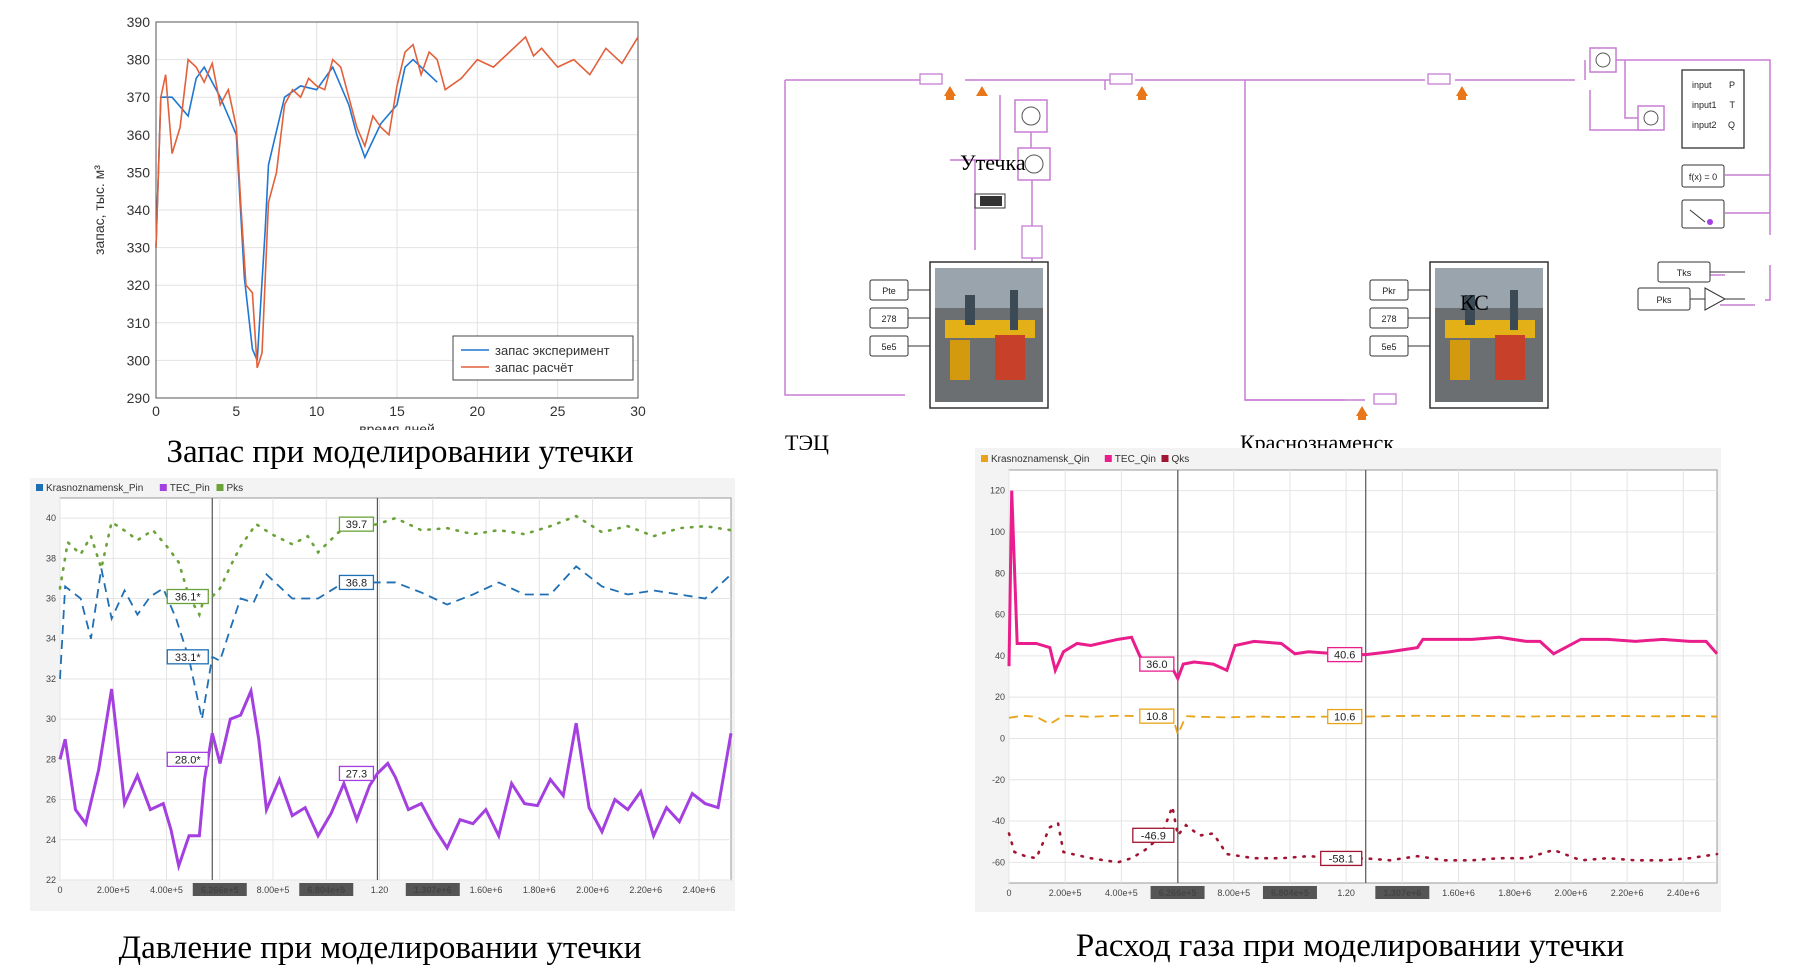 The image size is (1796, 976). Describe the element at coordinates (356, 583) in the screenshot. I see `data-label: 36.8` at that location.